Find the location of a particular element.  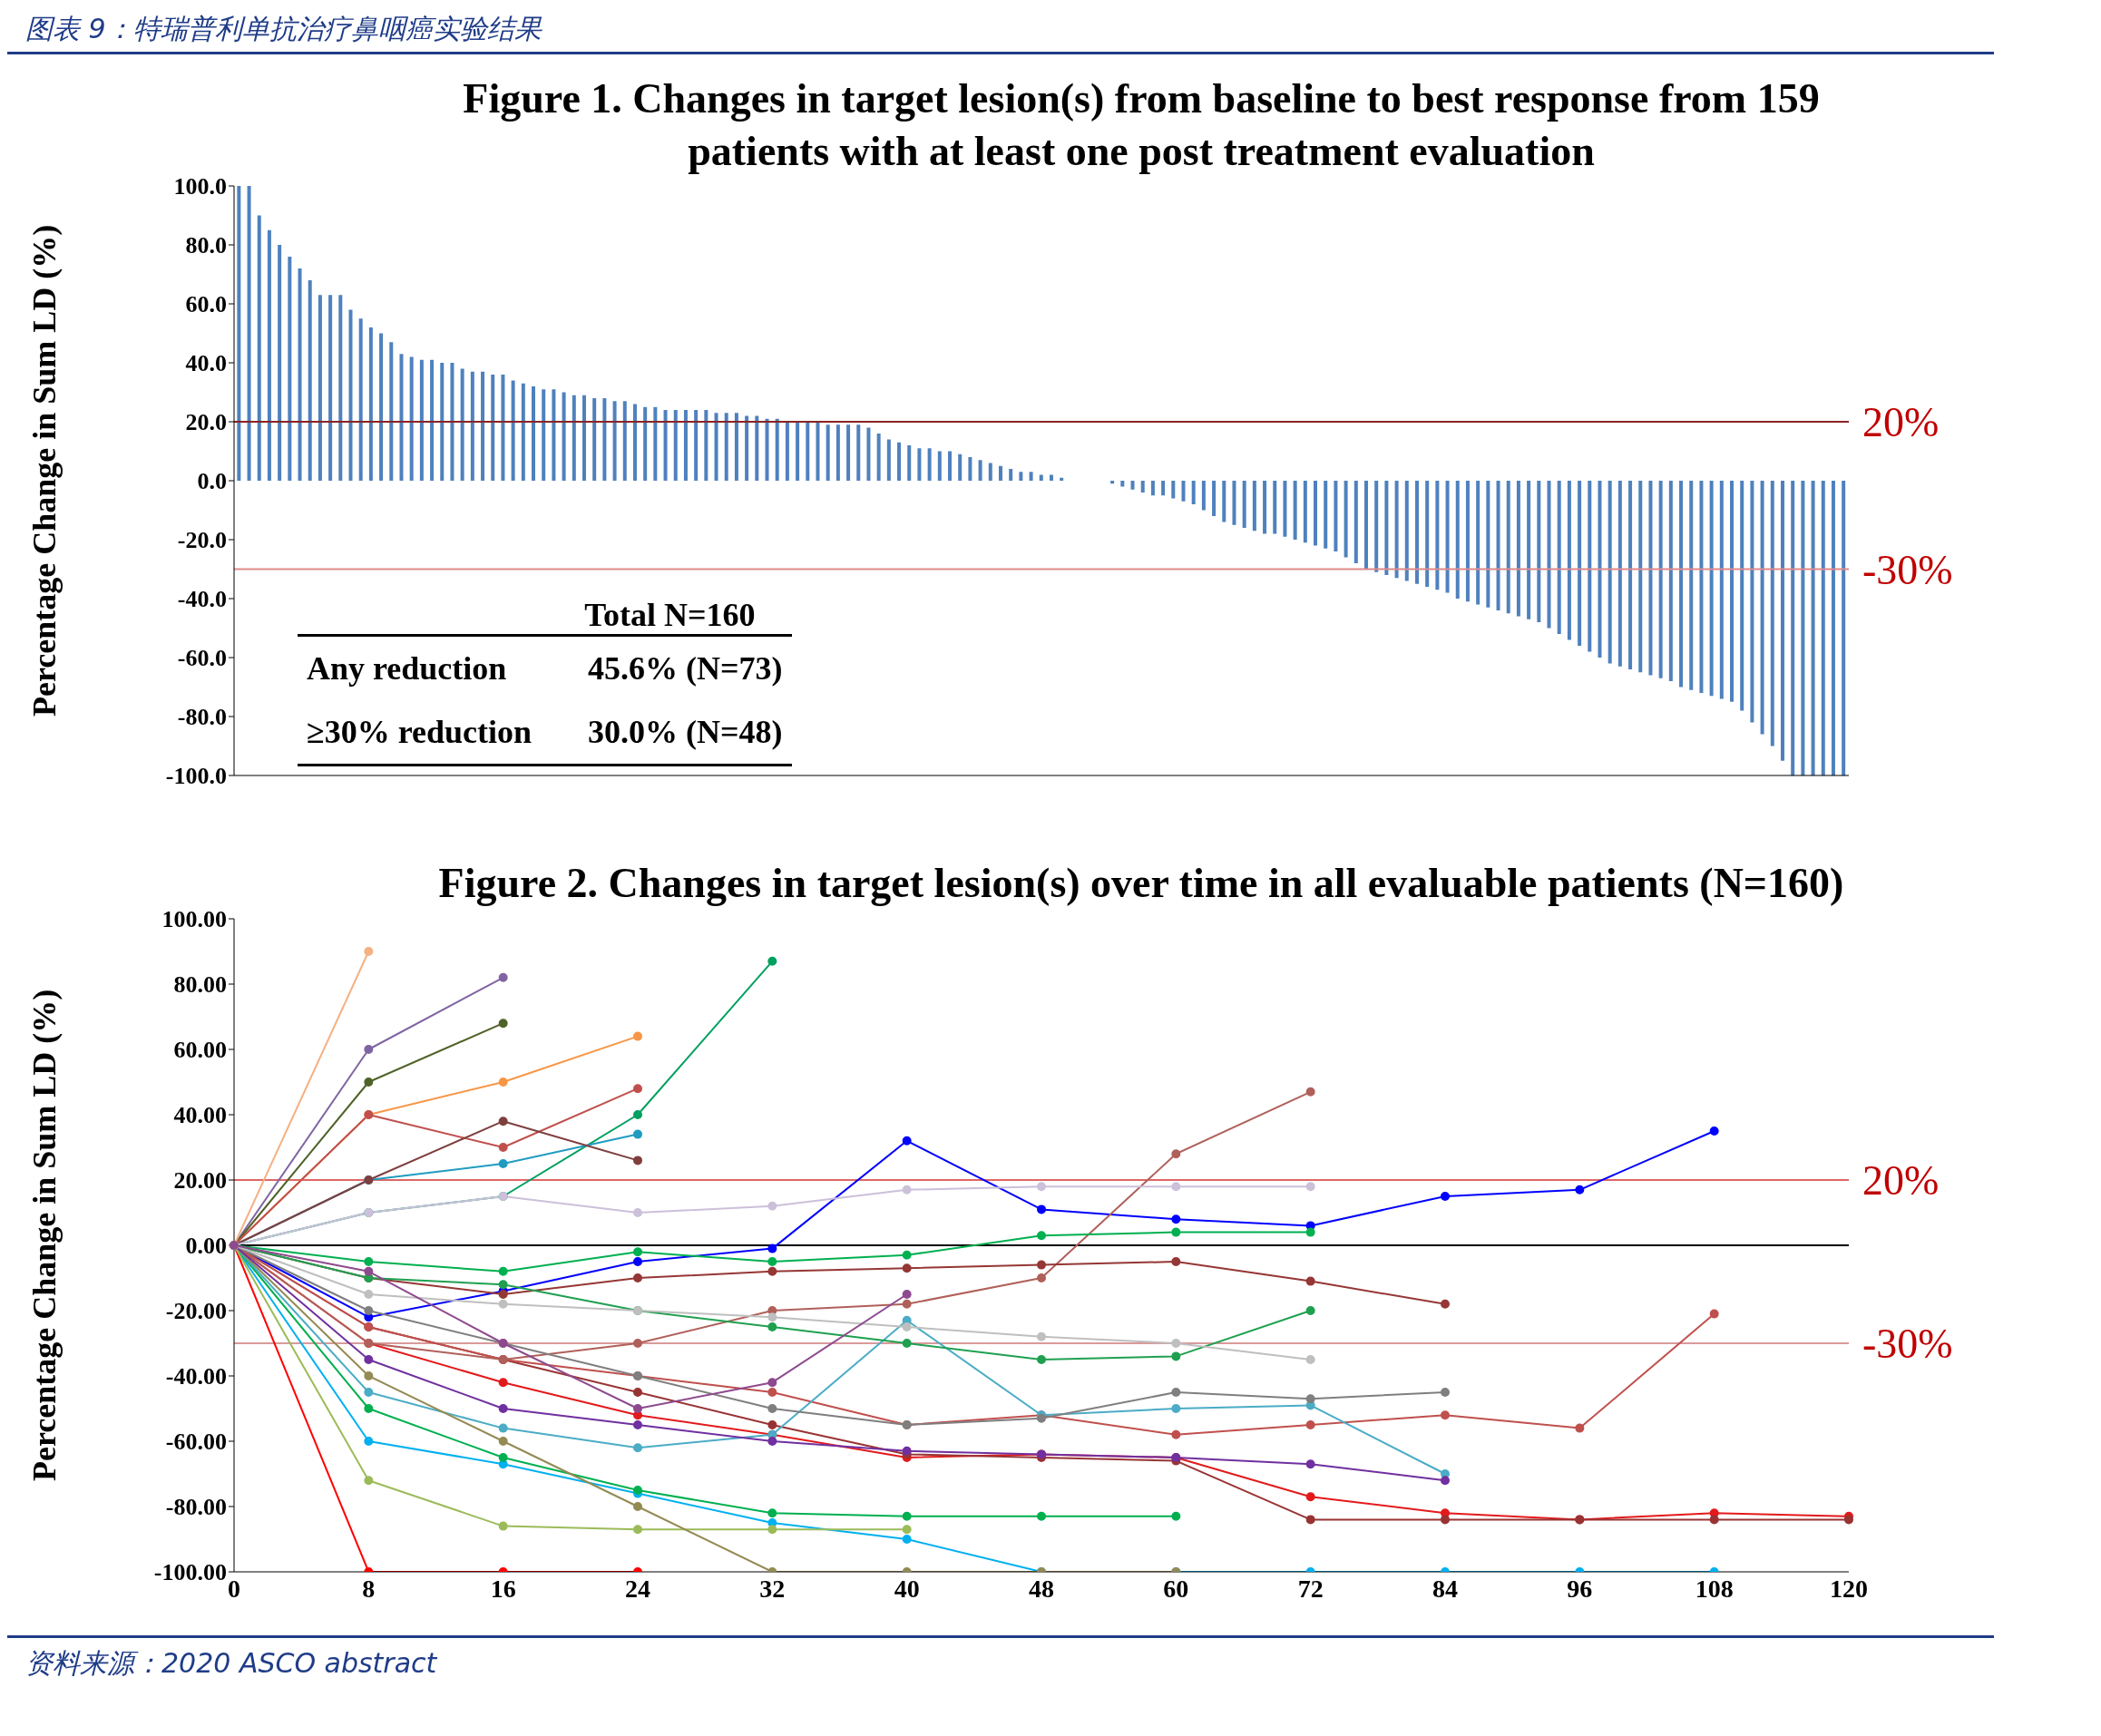

chart-title: Figure 1. Changes in target lesion(s) from baseline to best response from 159 patients with at least one post treatment evaluation is located at coordinates (1141, 125).